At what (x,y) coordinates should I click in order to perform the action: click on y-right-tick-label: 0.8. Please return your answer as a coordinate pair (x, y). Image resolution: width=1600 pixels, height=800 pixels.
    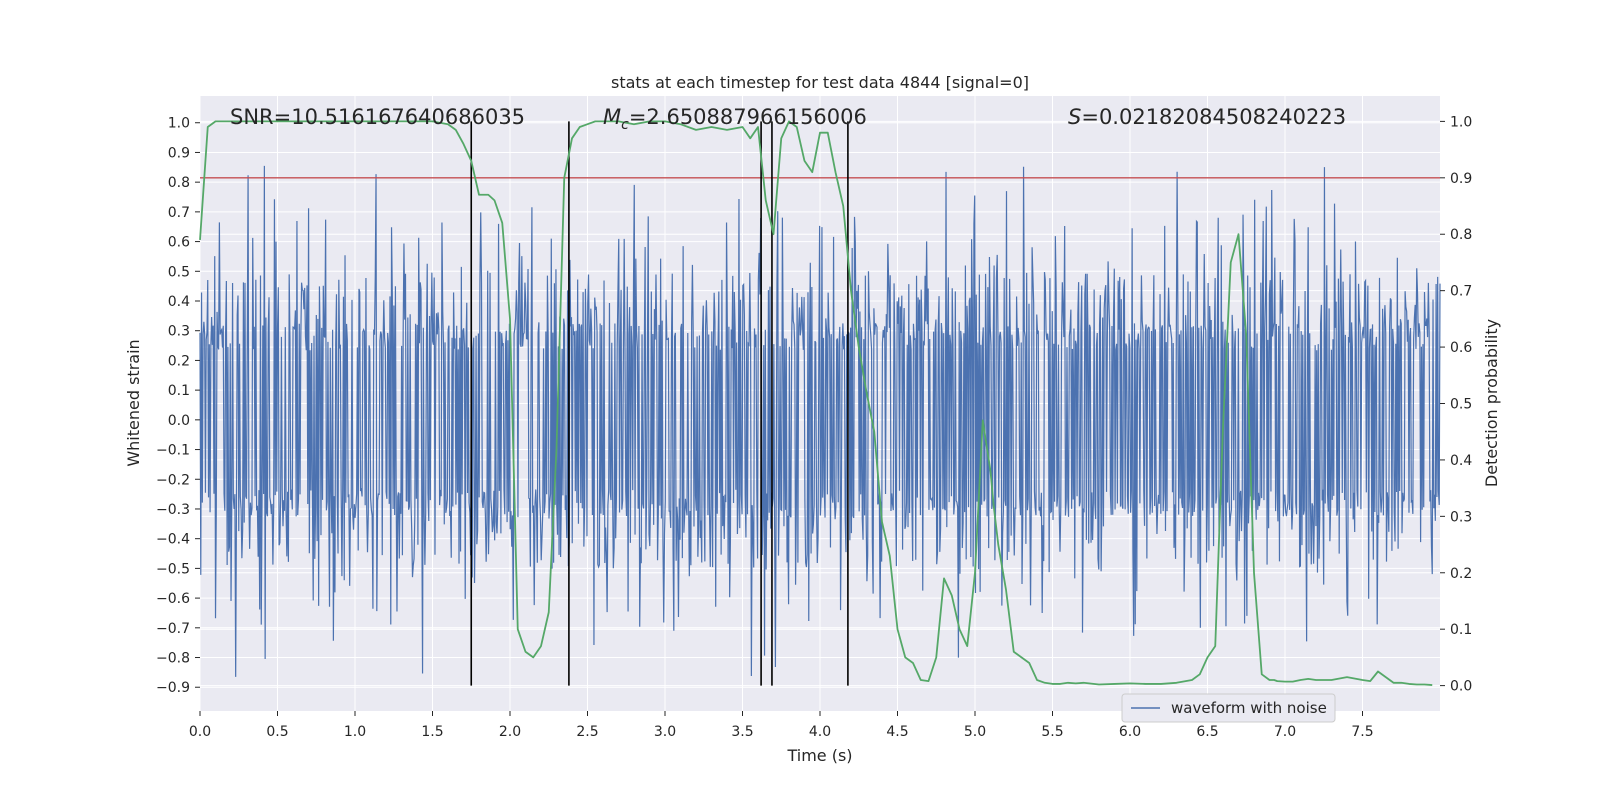
    Looking at the image, I should click on (1461, 235).